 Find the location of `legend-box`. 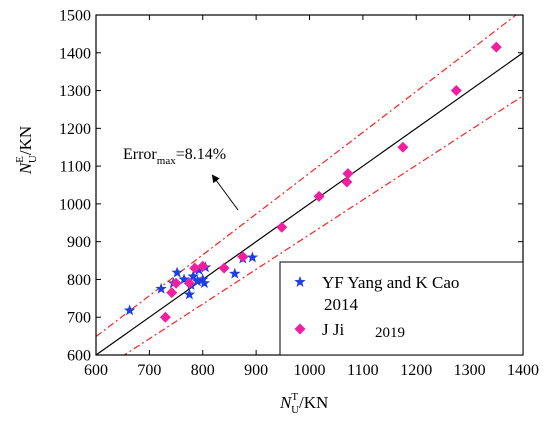

legend-box is located at coordinates (401, 308).